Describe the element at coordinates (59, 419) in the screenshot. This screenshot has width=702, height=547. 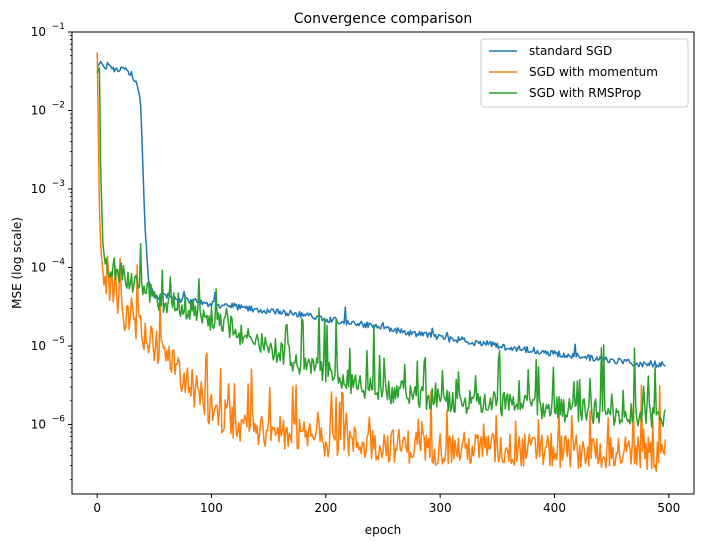
I see `y-tick-exponent: −6` at that location.